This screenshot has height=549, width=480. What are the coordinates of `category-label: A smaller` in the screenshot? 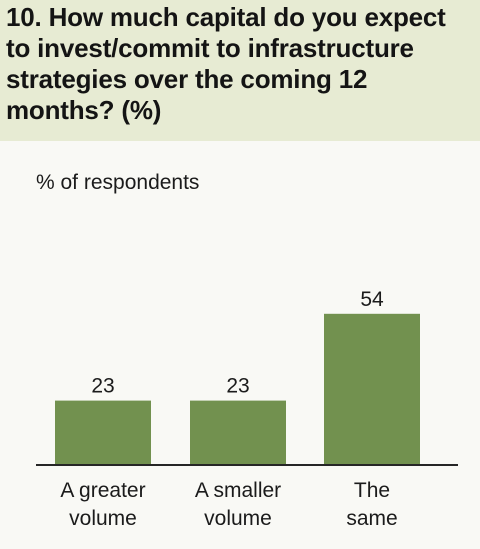 It's located at (238, 490).